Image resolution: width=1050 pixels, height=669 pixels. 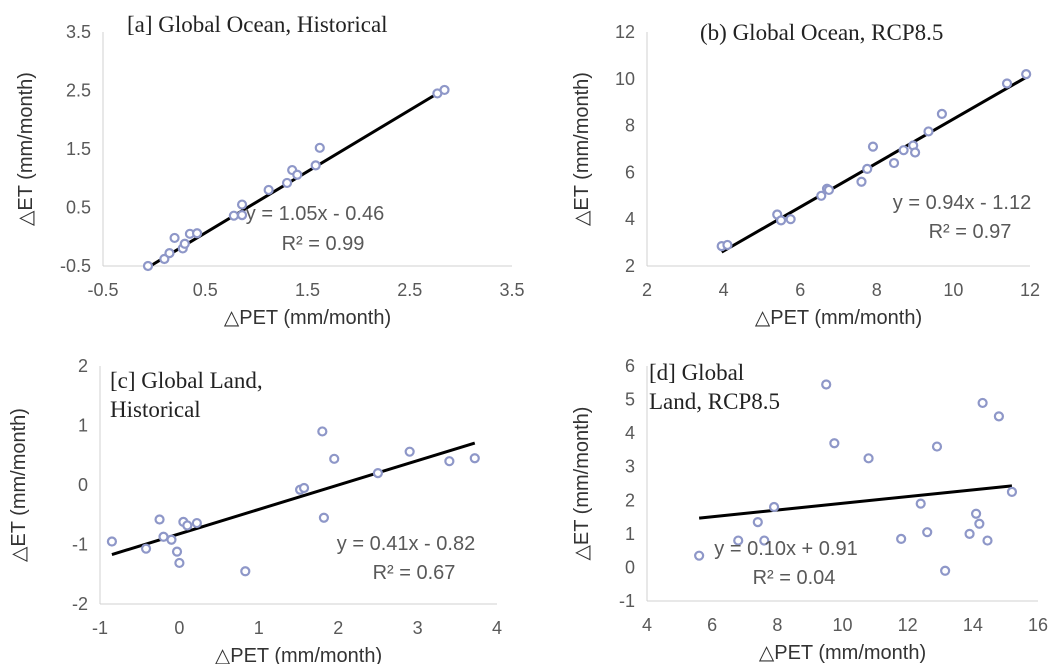 I want to click on panel-title: [c] Global Land,, so click(x=186, y=380).